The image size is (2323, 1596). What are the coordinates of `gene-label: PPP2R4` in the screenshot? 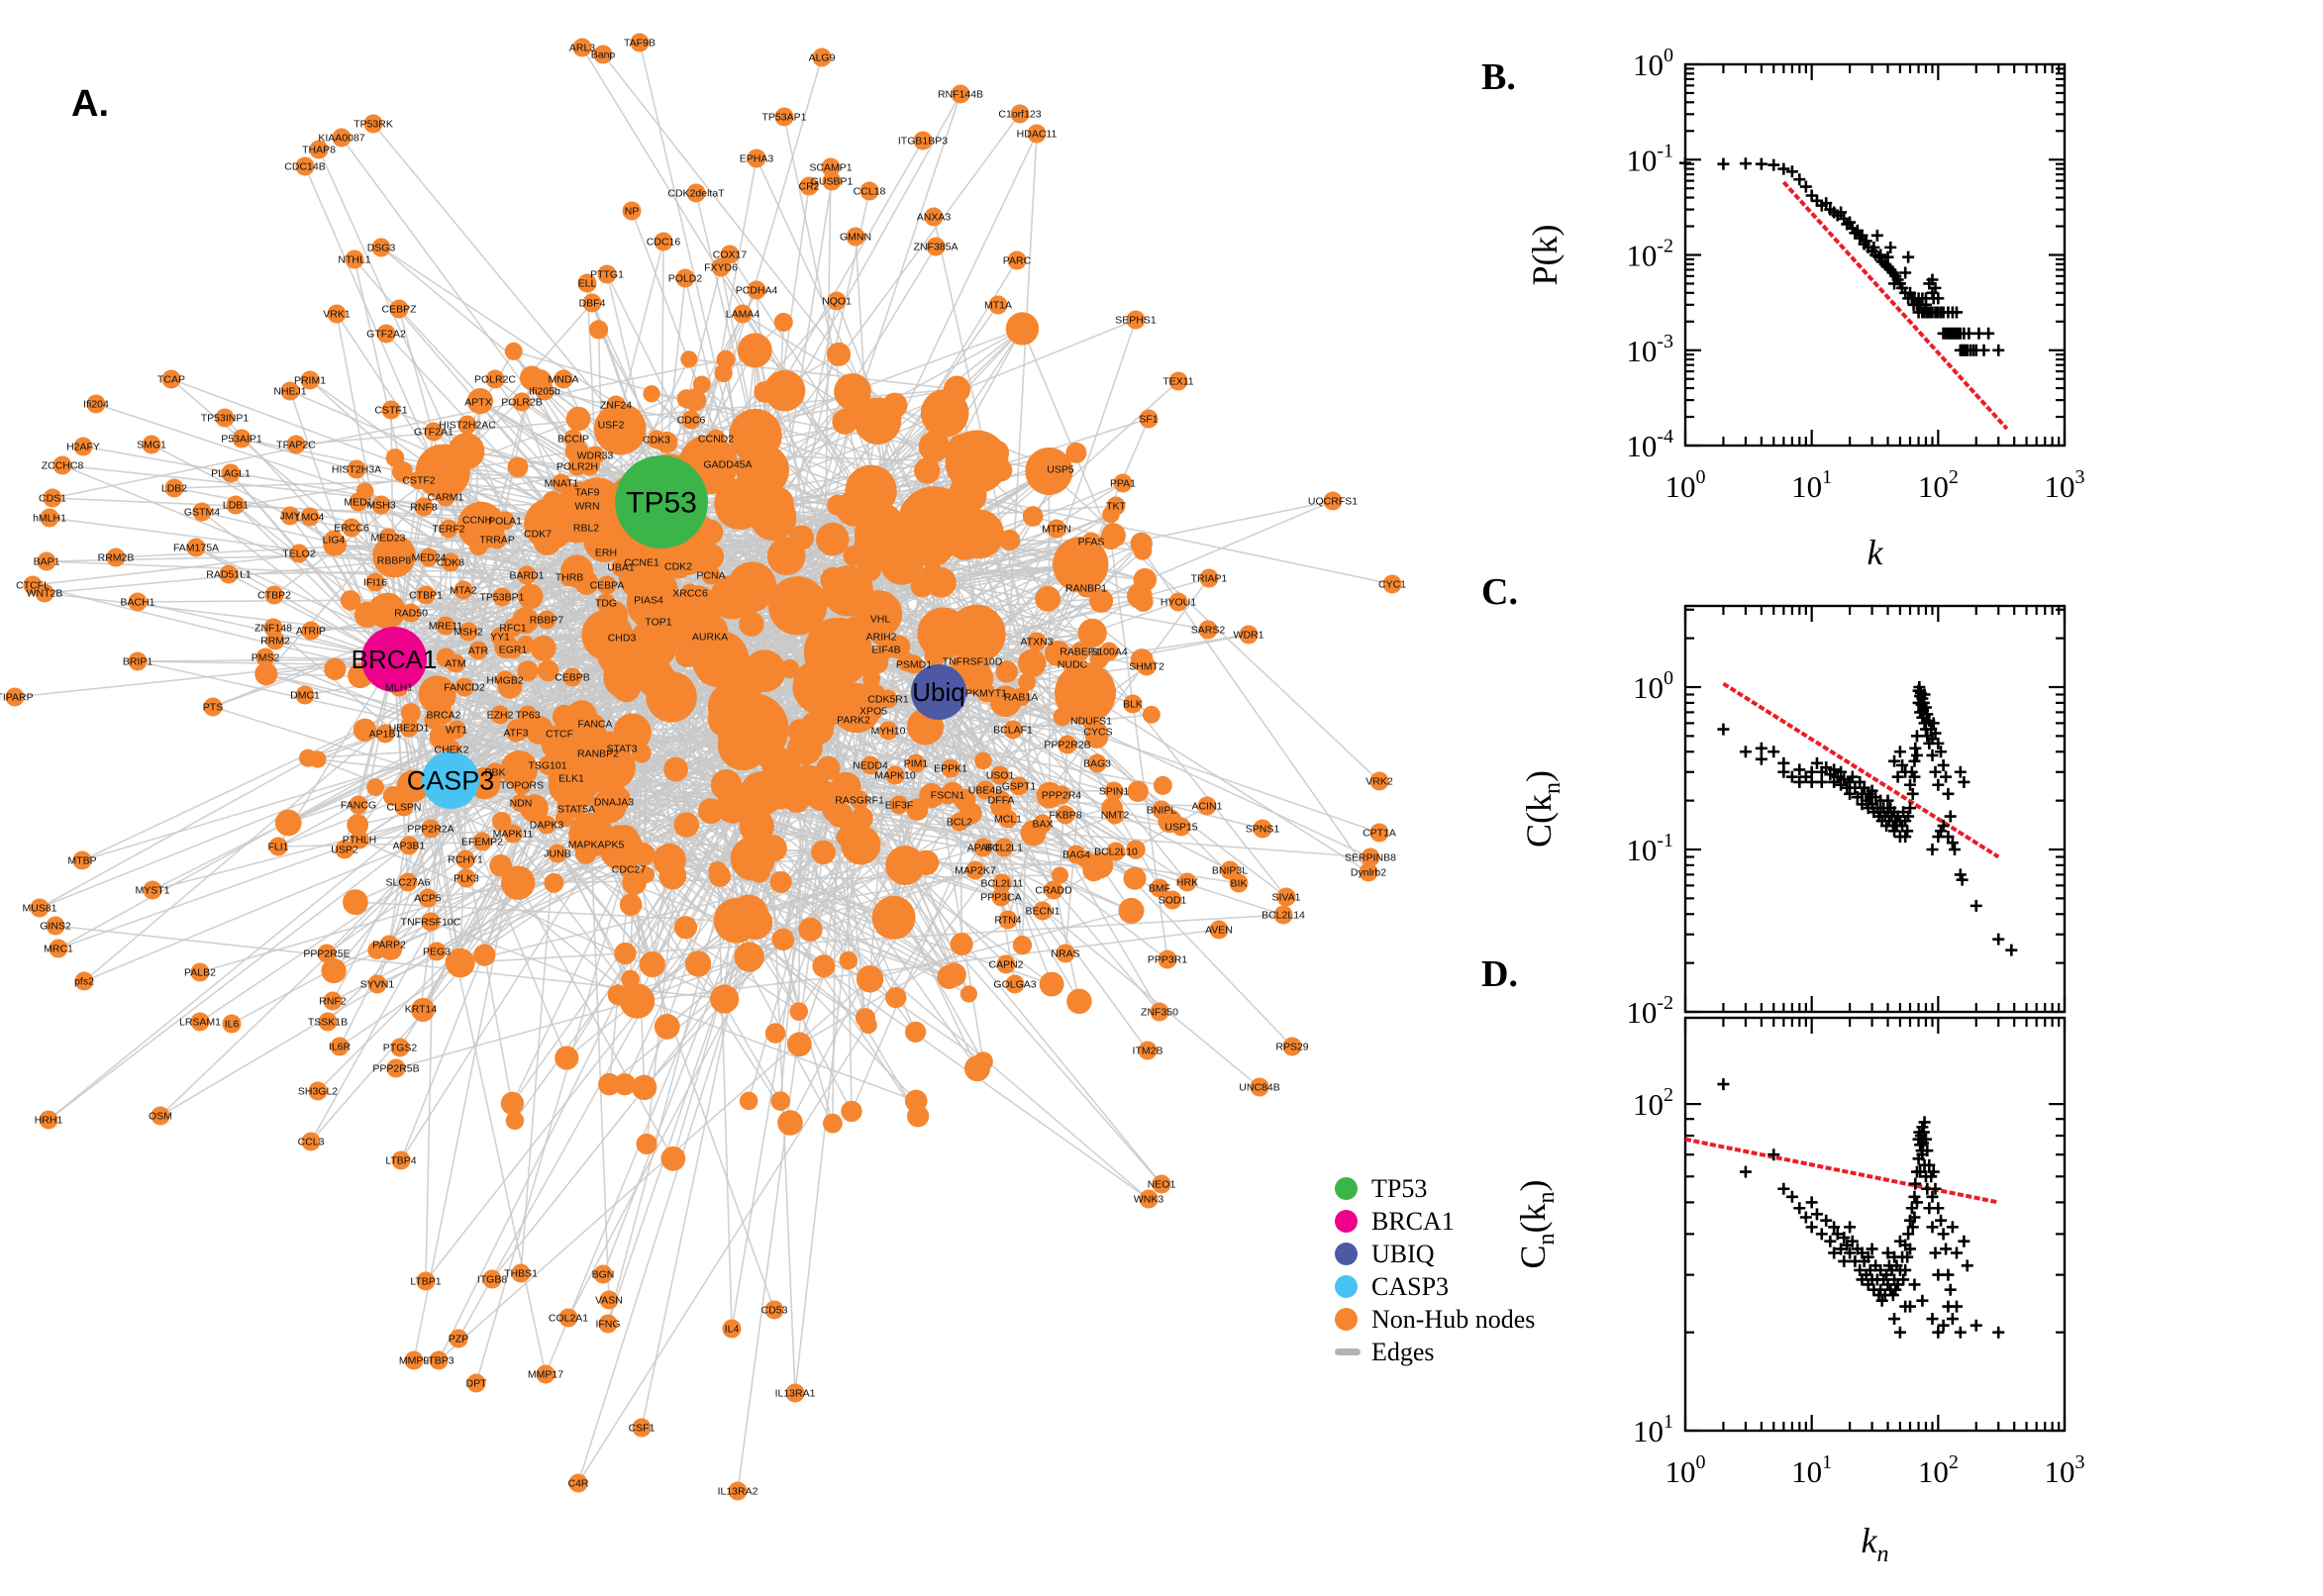 It's located at (1061, 796).